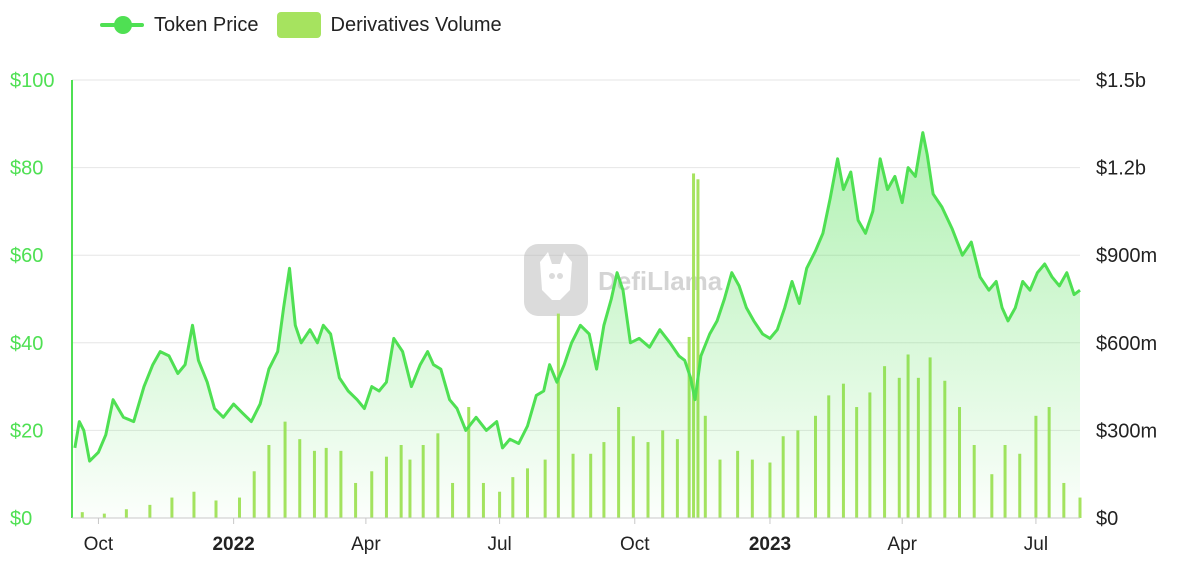 The height and width of the screenshot is (569, 1200). I want to click on left-axis-ticks: $0 $20 $40 $60 $80 $100, so click(32, 300).